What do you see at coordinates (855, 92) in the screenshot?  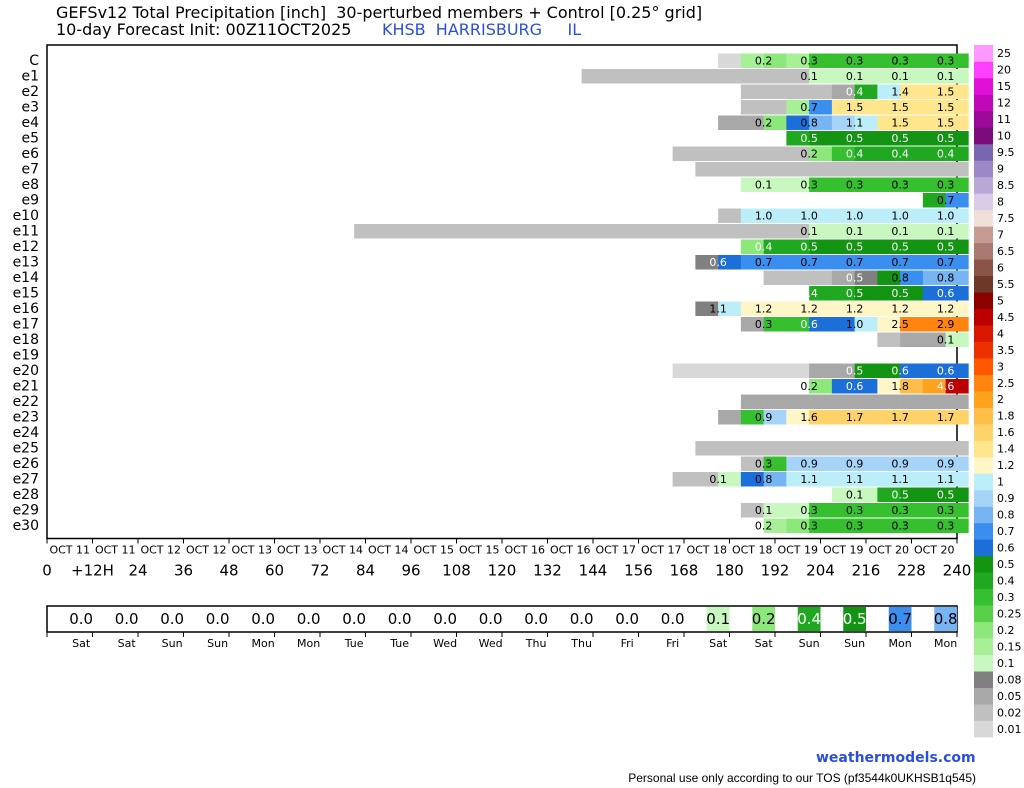 I see `cell-value: 0.4` at bounding box center [855, 92].